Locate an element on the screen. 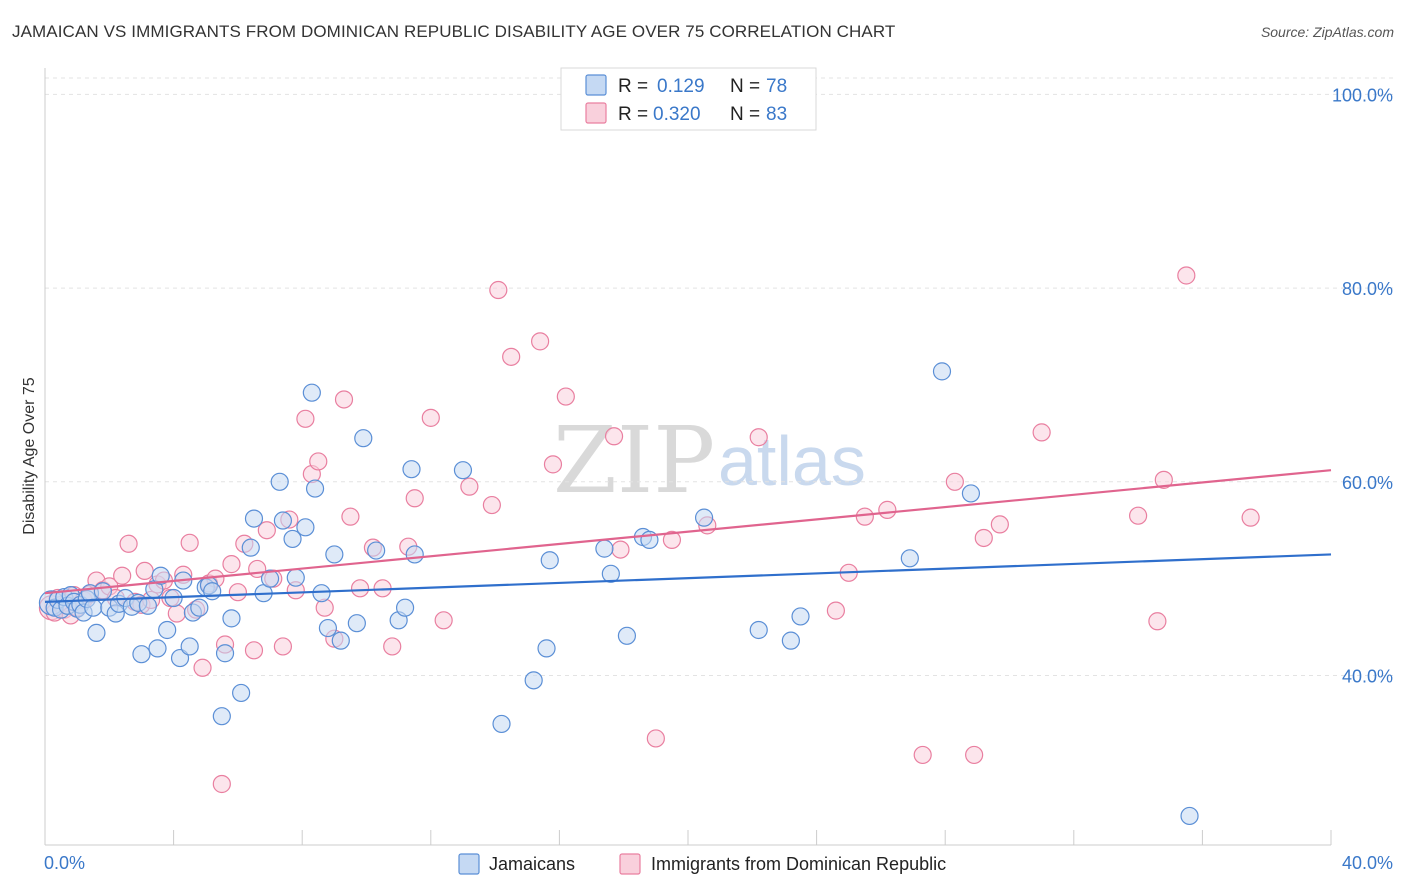  trendline-jamaicans is located at coordinates (688, 578).